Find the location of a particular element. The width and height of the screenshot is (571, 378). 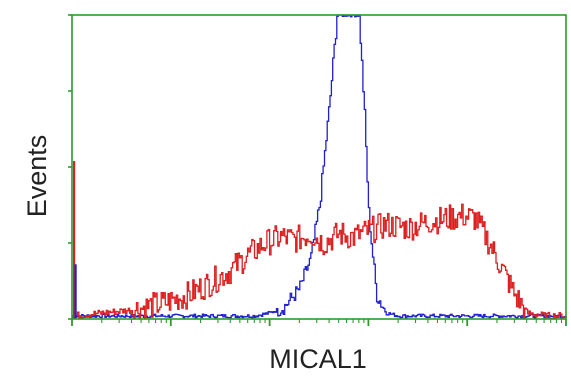

blue-edge-bar is located at coordinates (75, 291).